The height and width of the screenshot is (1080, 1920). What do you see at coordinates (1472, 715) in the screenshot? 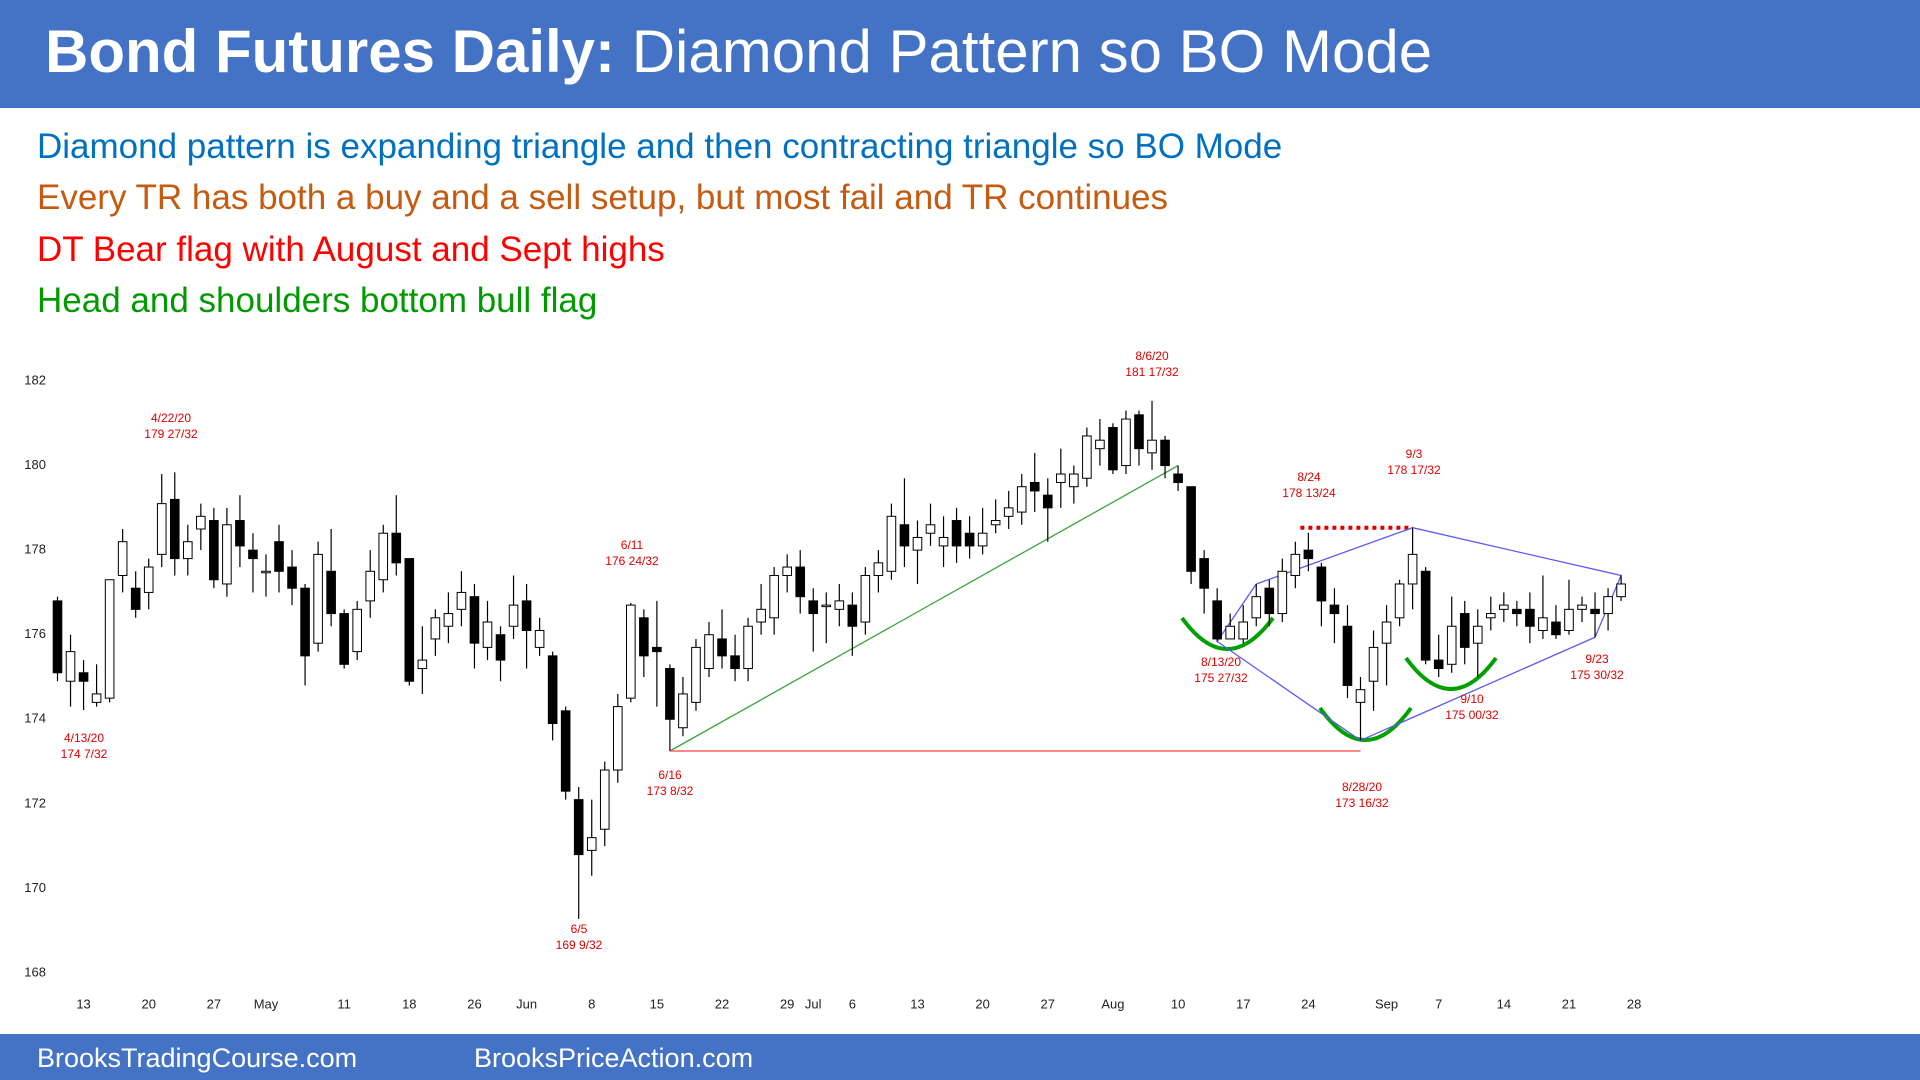
I see `annotation-price: 175 00/32` at bounding box center [1472, 715].